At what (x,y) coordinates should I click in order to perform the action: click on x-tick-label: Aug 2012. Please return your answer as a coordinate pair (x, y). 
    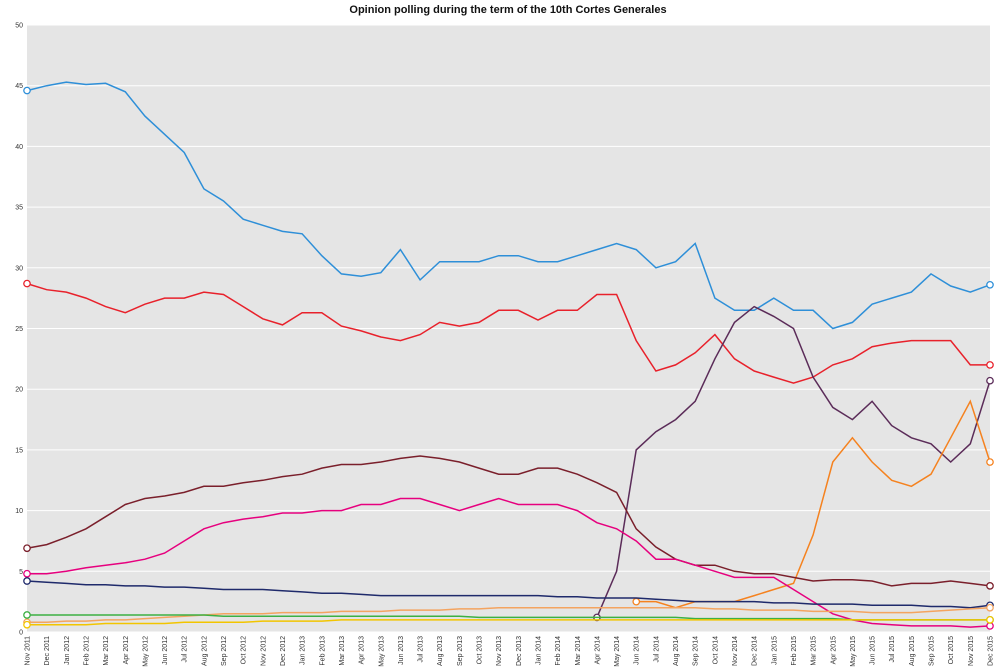
    Looking at the image, I should click on (204, 651).